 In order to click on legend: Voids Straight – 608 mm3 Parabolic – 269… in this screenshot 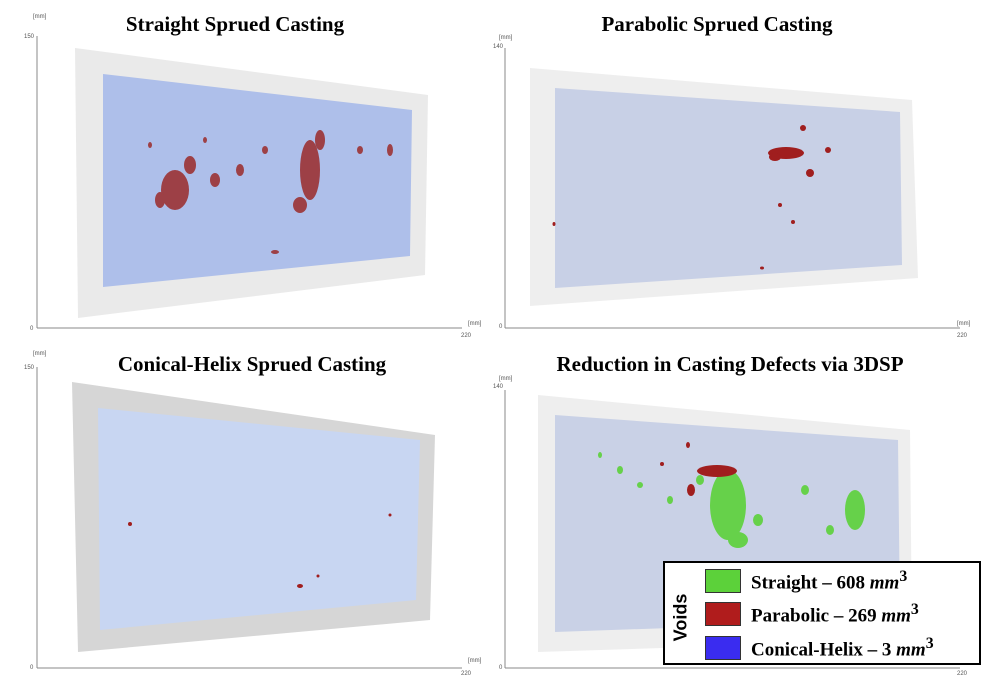, I will do `click(822, 613)`.